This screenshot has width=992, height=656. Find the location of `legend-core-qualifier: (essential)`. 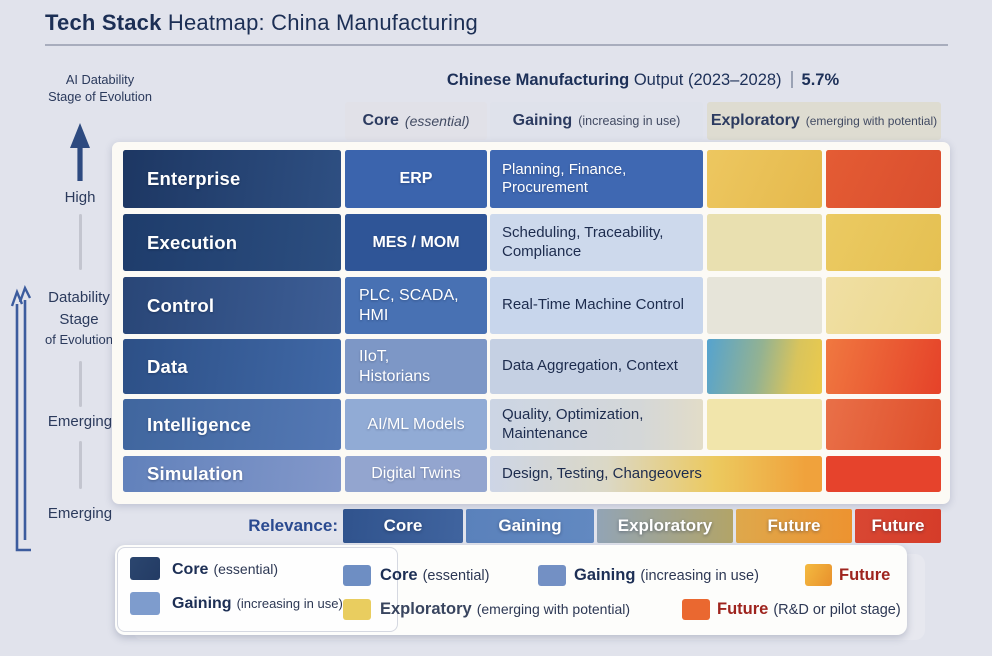

legend-core-qualifier: (essential) is located at coordinates (246, 569).